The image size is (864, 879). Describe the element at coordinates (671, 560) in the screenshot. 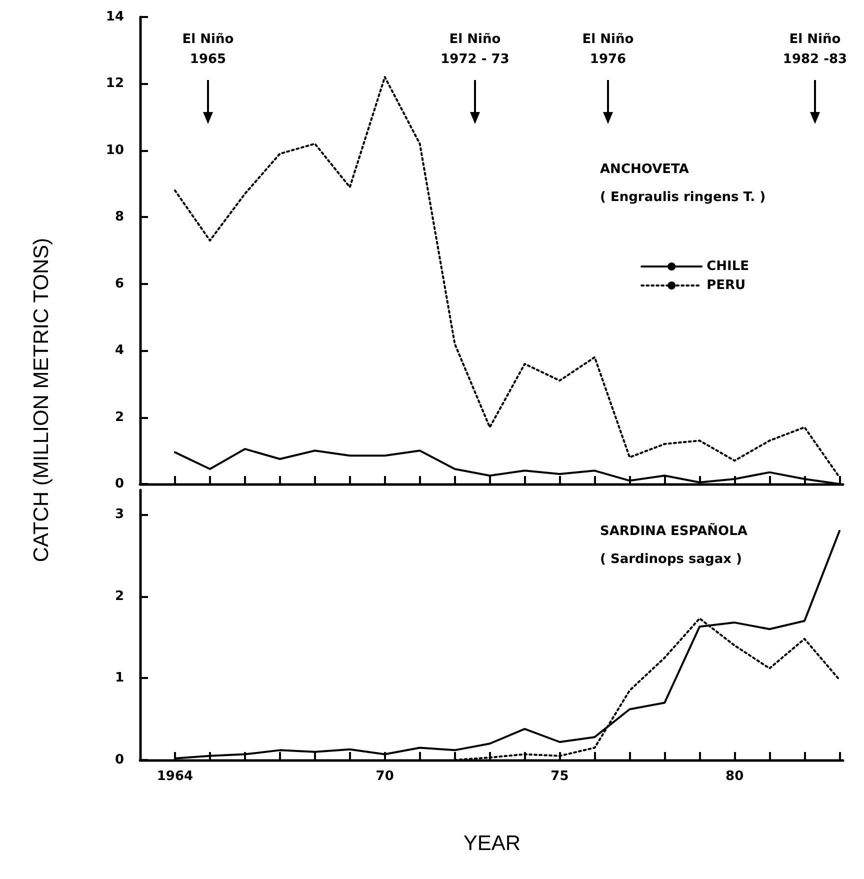

I see `annotation: ( Sardinops sagax )` at that location.